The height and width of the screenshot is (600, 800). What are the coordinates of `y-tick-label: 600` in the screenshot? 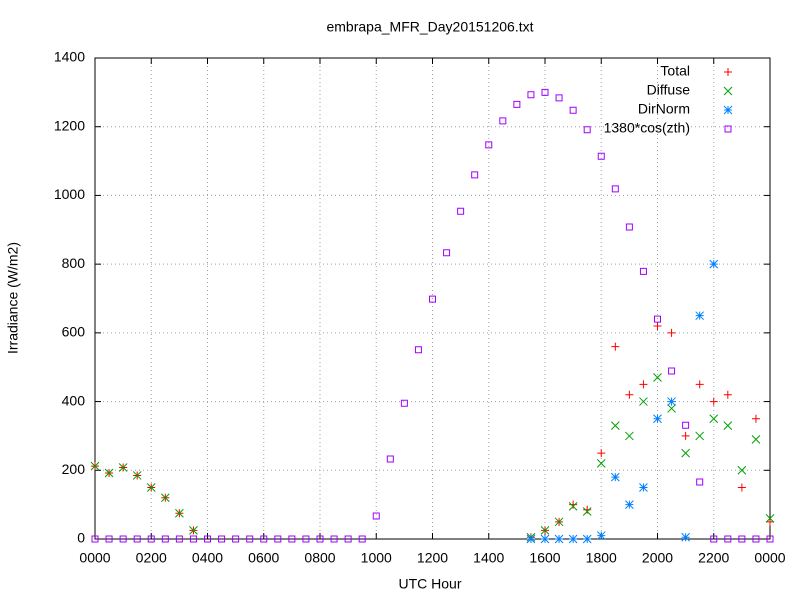 It's located at (74, 332).